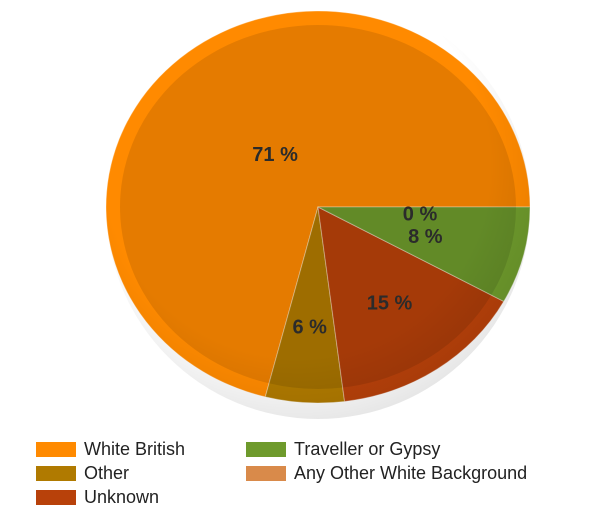 This screenshot has height=520, width=601. Describe the element at coordinates (420, 214) in the screenshot. I see `slice-value-label: 0 %` at that location.